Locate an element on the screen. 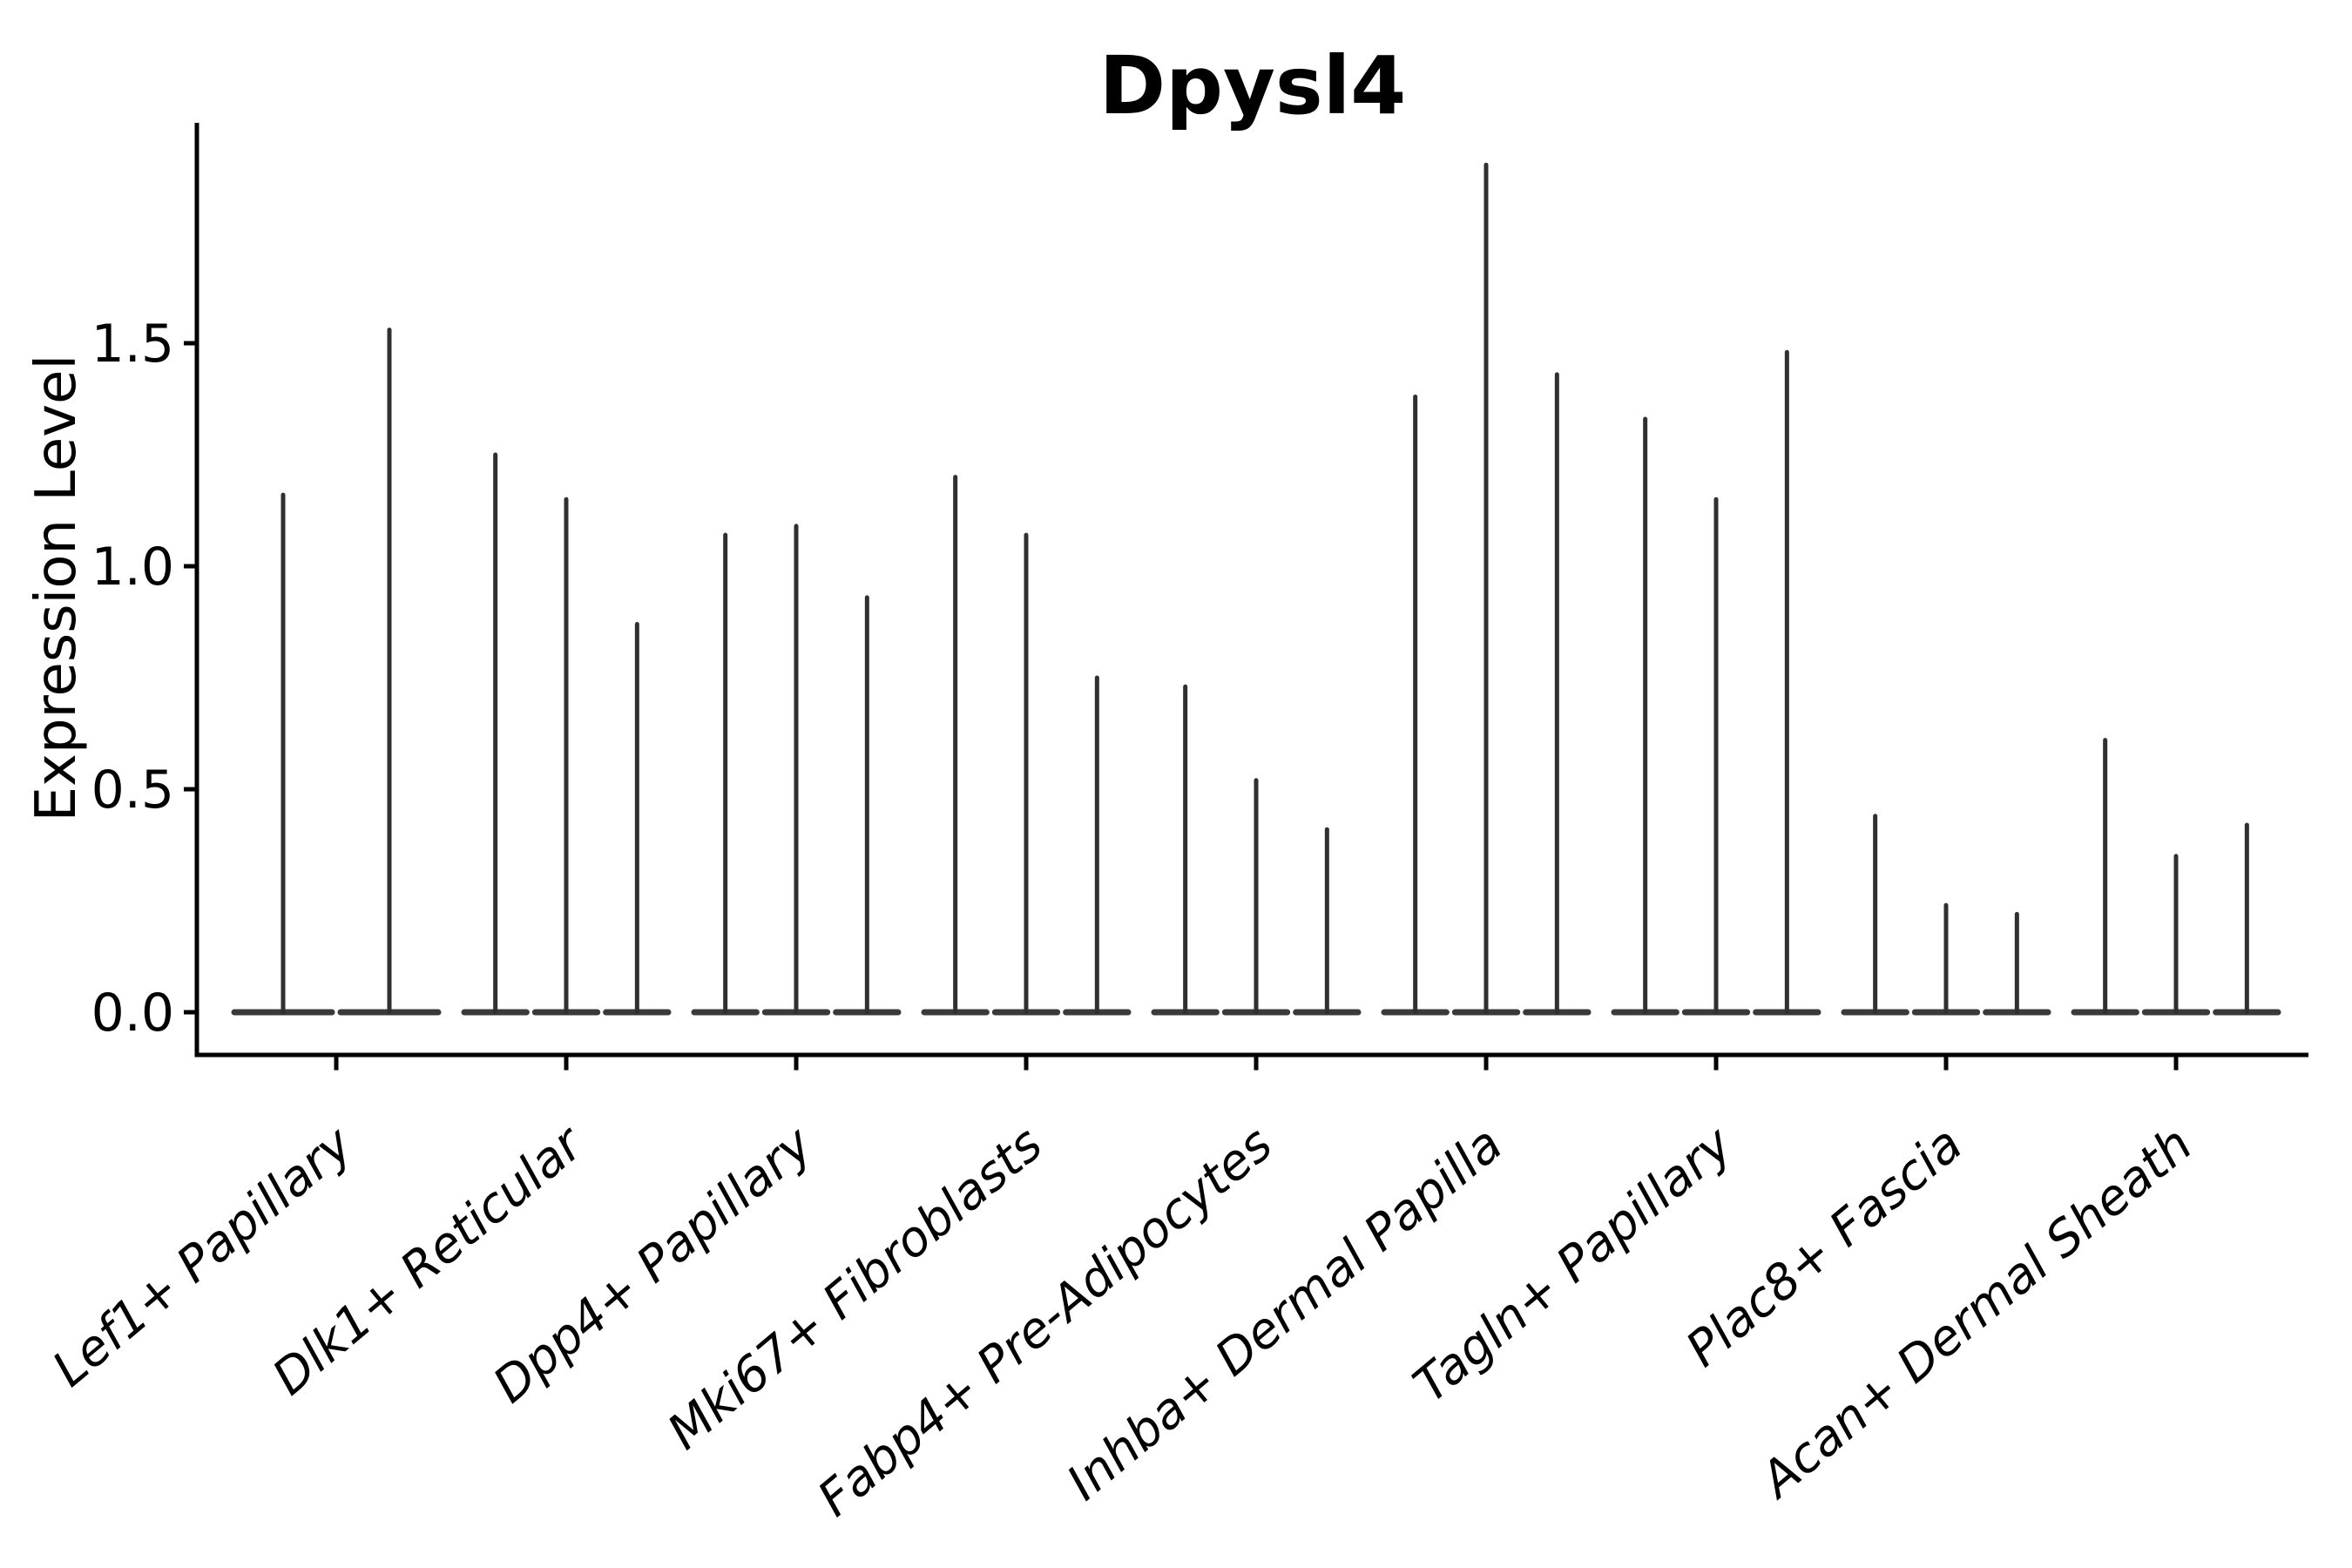  chart-title: Dpysl4 is located at coordinates (1253, 85).